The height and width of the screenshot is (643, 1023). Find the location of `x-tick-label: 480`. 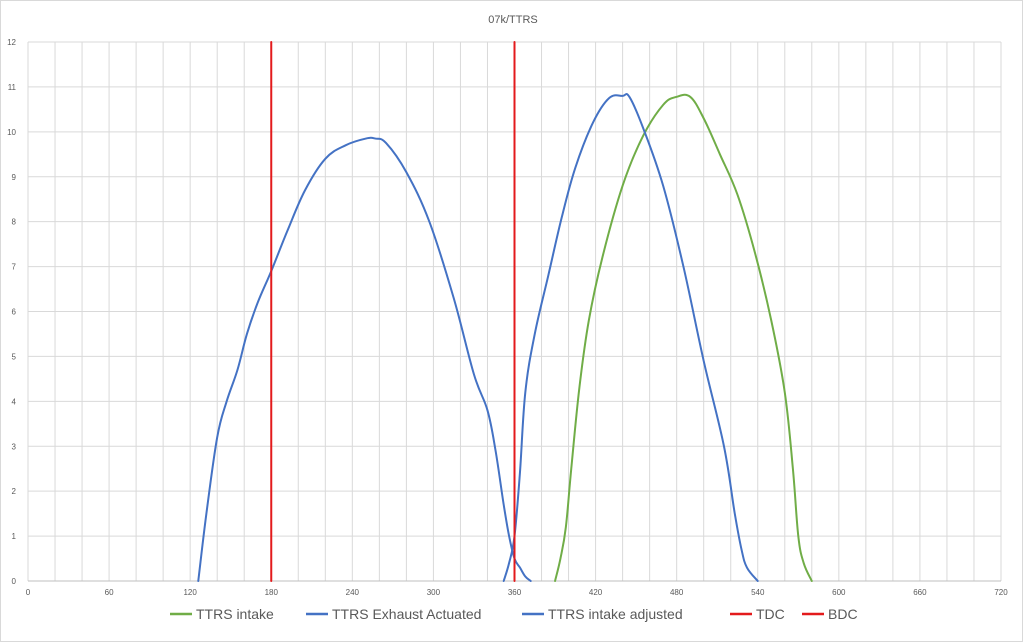

x-tick-label: 480 is located at coordinates (677, 592).